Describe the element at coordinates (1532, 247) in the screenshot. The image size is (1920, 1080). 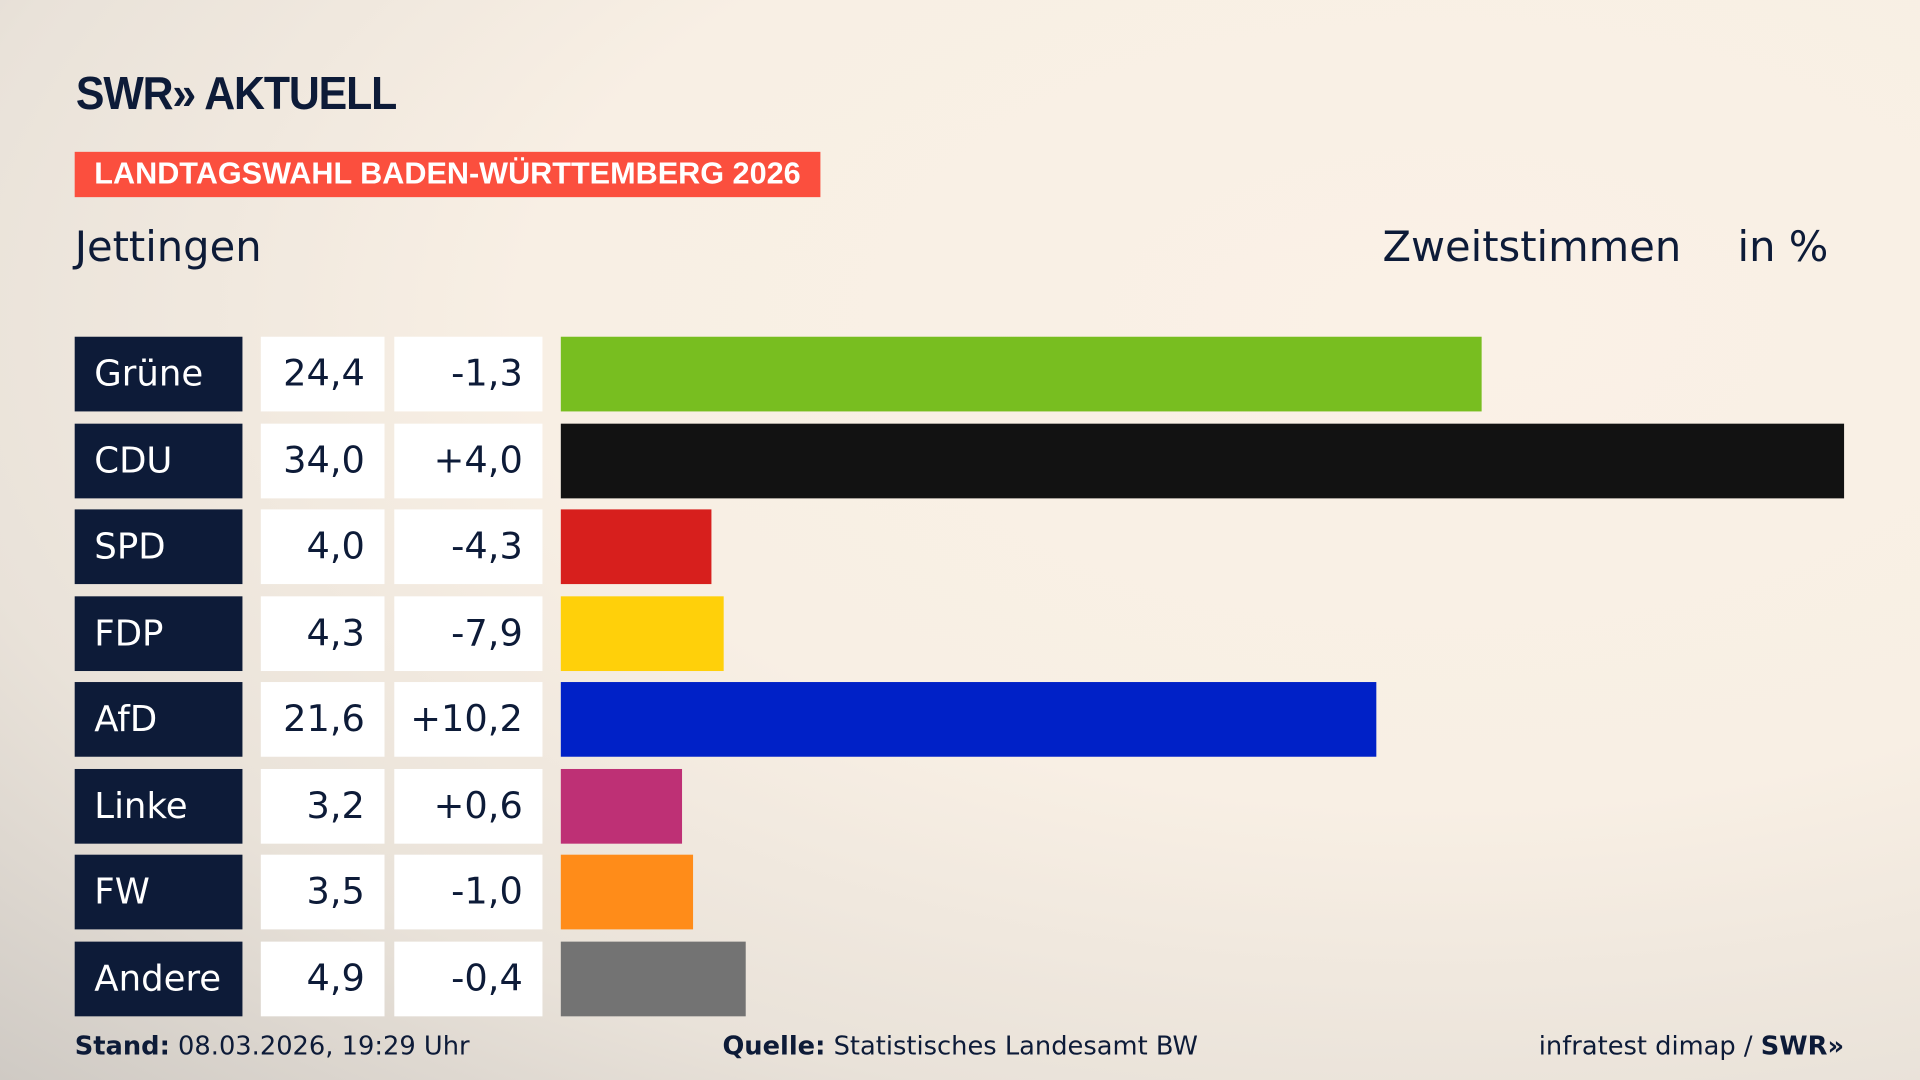
I see `votes-header: Zweitstimmen` at that location.